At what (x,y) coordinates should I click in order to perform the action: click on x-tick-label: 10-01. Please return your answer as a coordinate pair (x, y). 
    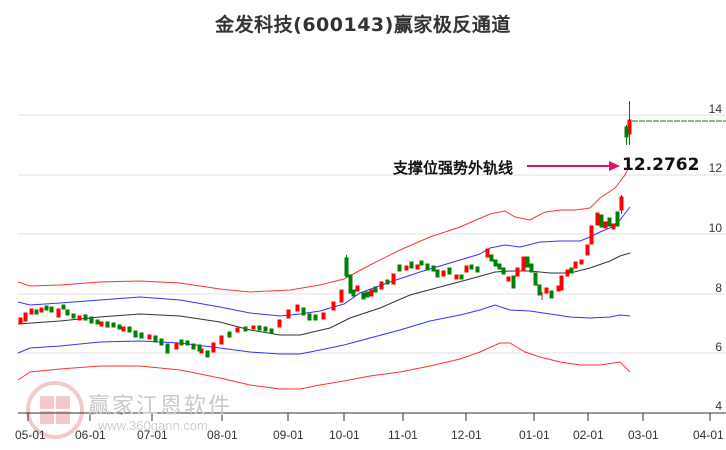
    Looking at the image, I should click on (344, 435).